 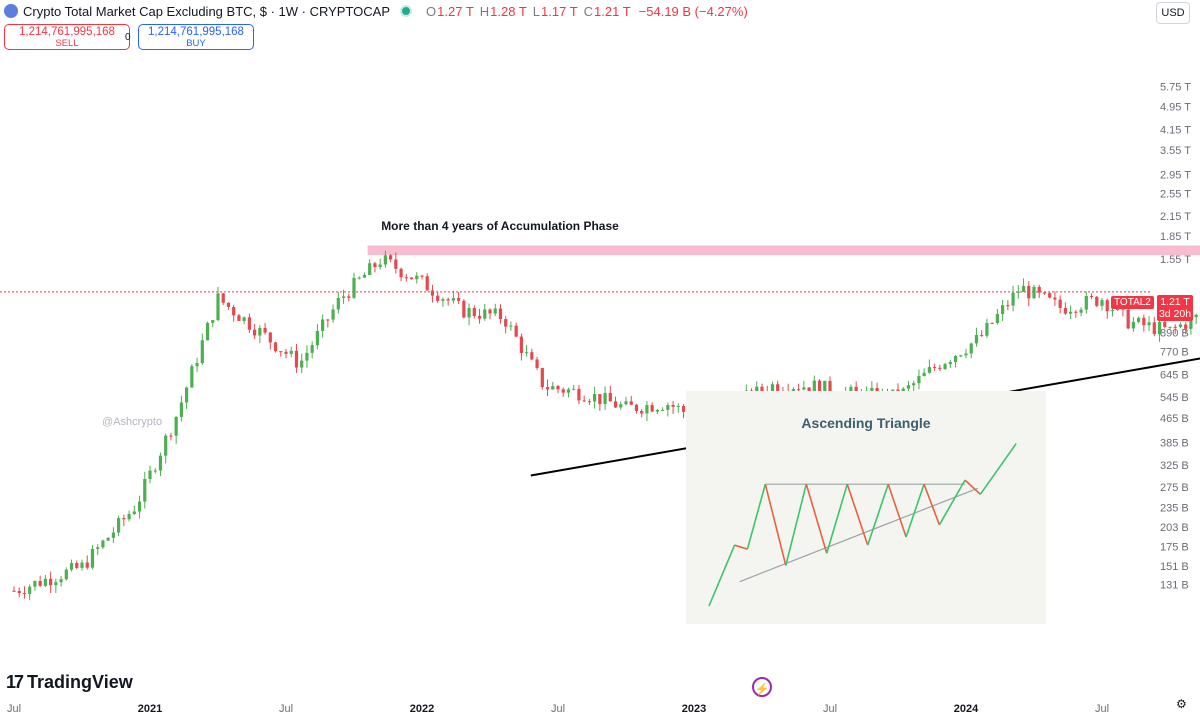 I want to click on buy-button: 1,214,761,995,168 BUY, so click(x=196, y=37).